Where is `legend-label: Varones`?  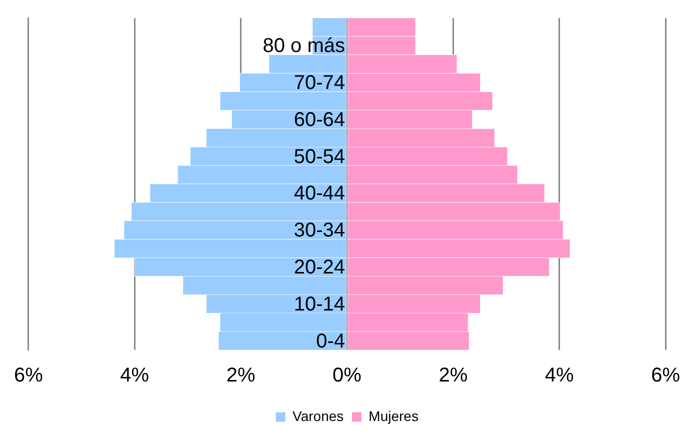 legend-label: Varones is located at coordinates (318, 416).